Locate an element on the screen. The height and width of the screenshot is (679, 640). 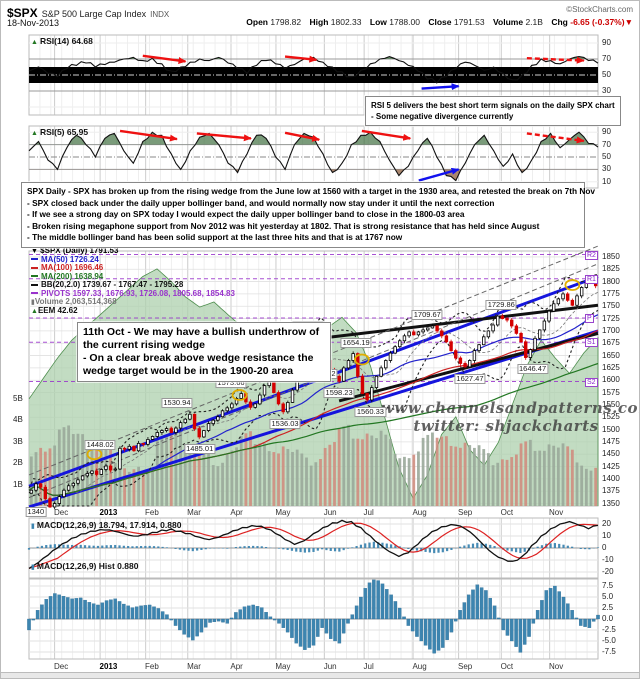
legend-bb: BB(20,2.0) 1739.67 - 1767.47 - 1795.28 is located at coordinates (107, 285).